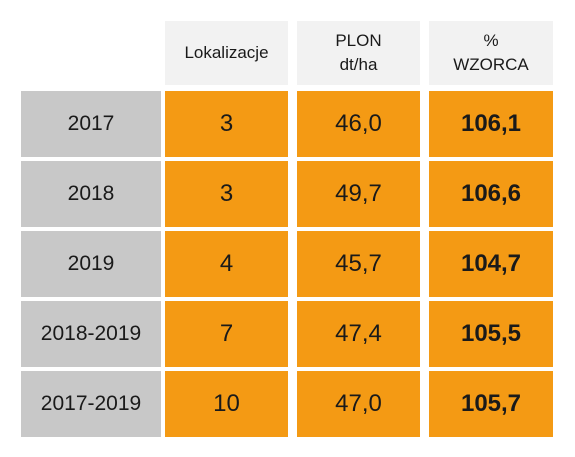 The image size is (575, 457). What do you see at coordinates (91, 124) in the screenshot?
I see `row-label: 2017` at bounding box center [91, 124].